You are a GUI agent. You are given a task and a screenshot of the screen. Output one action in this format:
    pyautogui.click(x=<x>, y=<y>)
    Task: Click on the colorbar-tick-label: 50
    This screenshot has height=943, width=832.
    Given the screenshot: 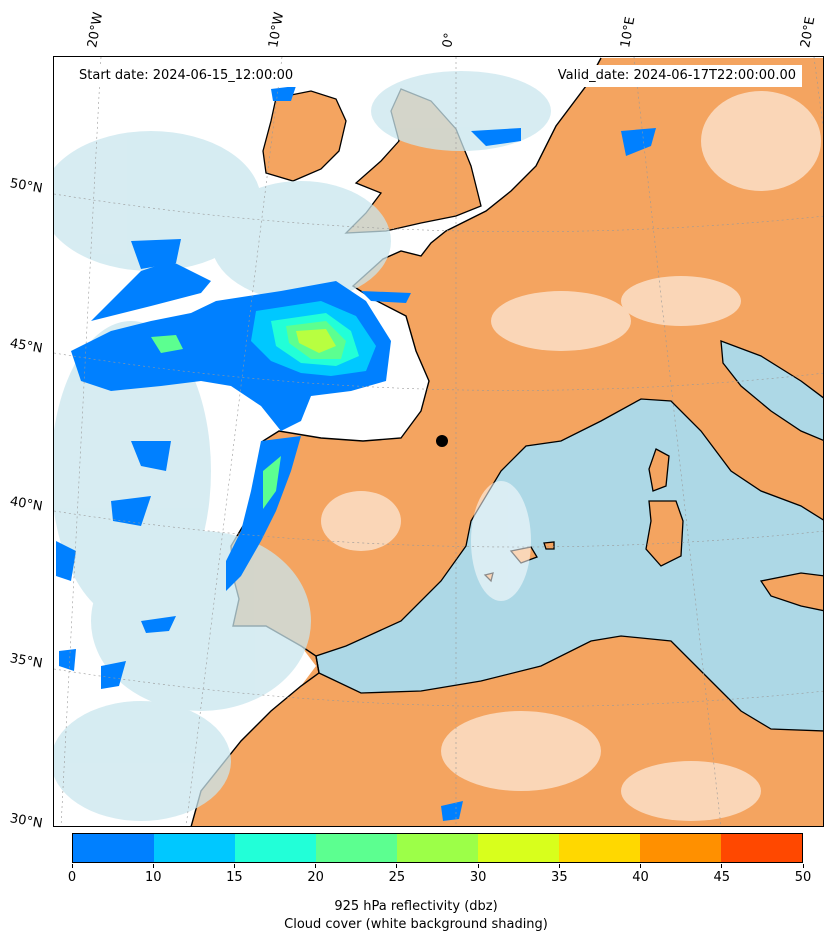 What is the action you would take?
    pyautogui.click(x=803, y=877)
    